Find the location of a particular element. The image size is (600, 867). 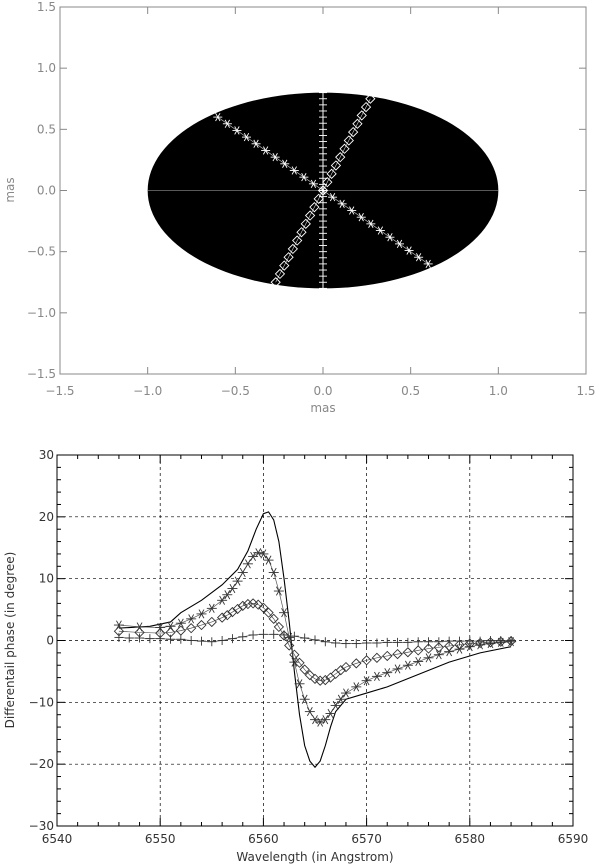

disk-map-x-tick-label: 0.5 is located at coordinates (410, 391).